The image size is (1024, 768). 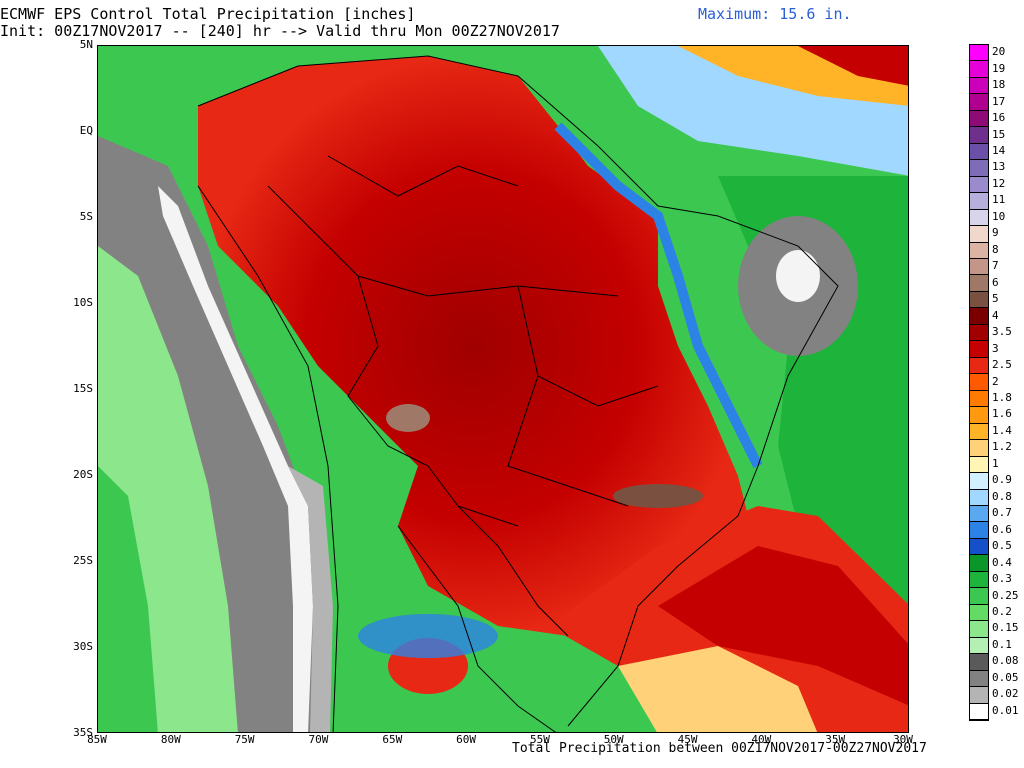 What do you see at coordinates (1002, 332) in the screenshot?
I see `colorbar-label: 3.5` at bounding box center [1002, 332].